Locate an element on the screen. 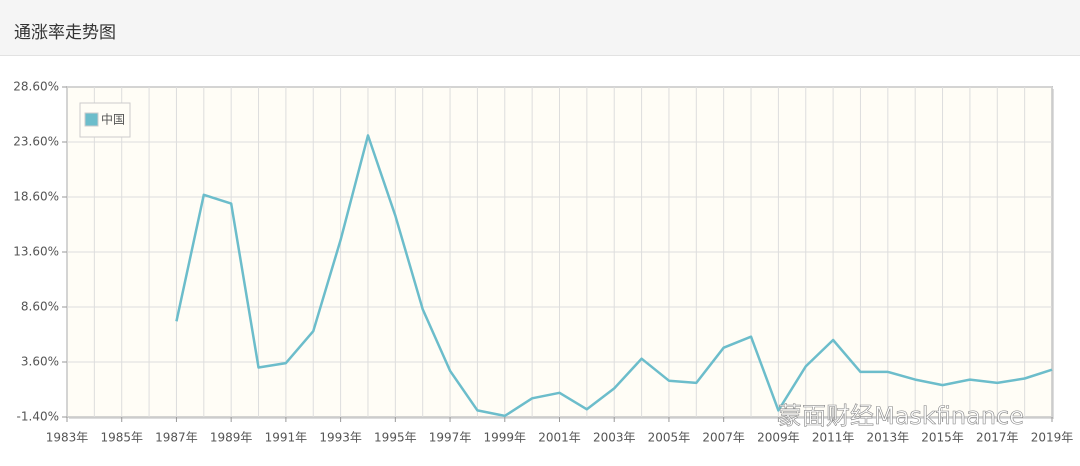 Image resolution: width=1080 pixels, height=466 pixels. x-tick-label: 1995年 is located at coordinates (395, 438).